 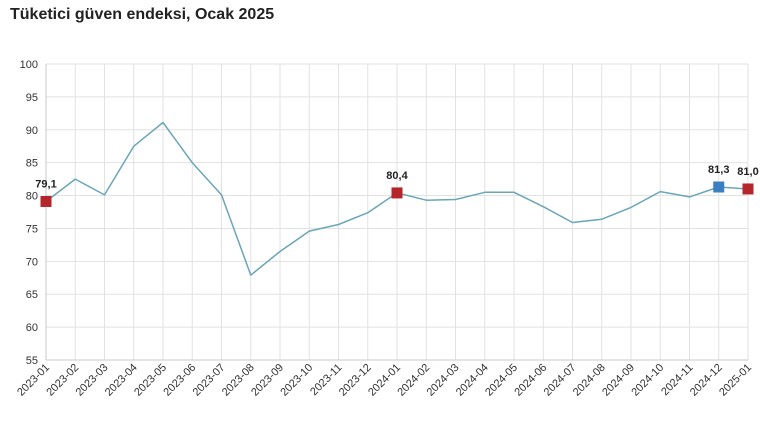 I want to click on y-tick-label: 75, so click(x=32, y=229).